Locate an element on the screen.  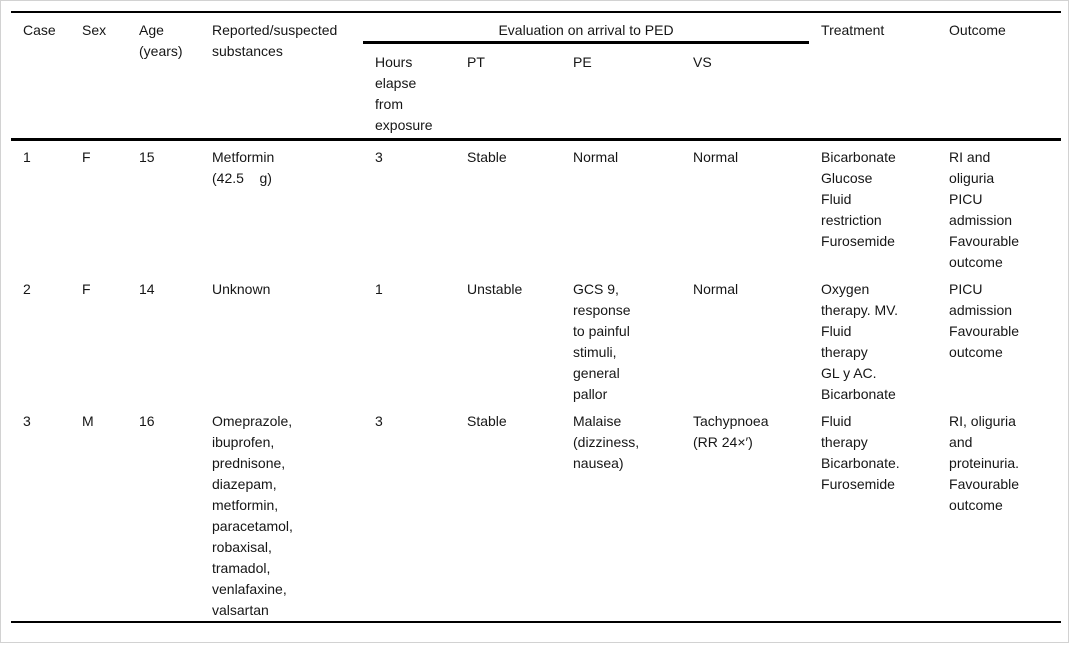
cell-outcome: PICU admission Favourable outcome is located at coordinates (984, 320).